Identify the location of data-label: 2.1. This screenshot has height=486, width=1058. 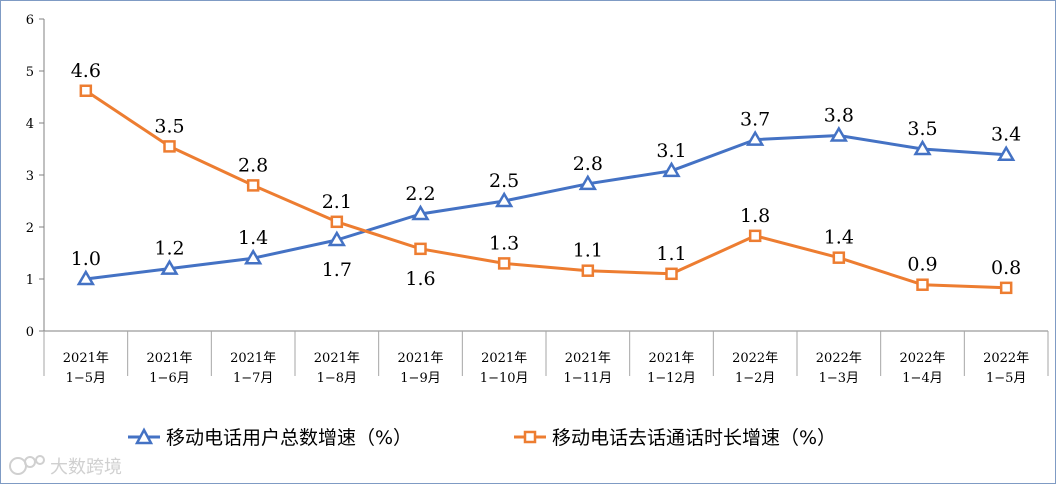
(337, 202).